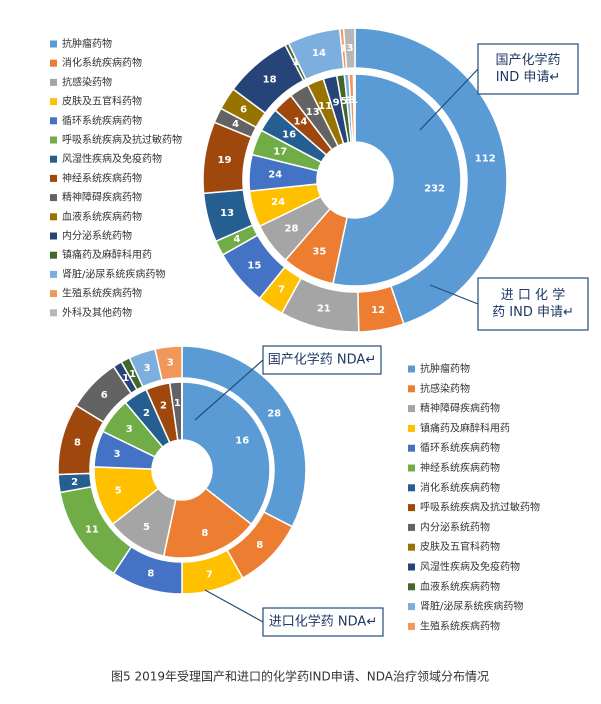  I want to click on data-label: 21, so click(324, 308).